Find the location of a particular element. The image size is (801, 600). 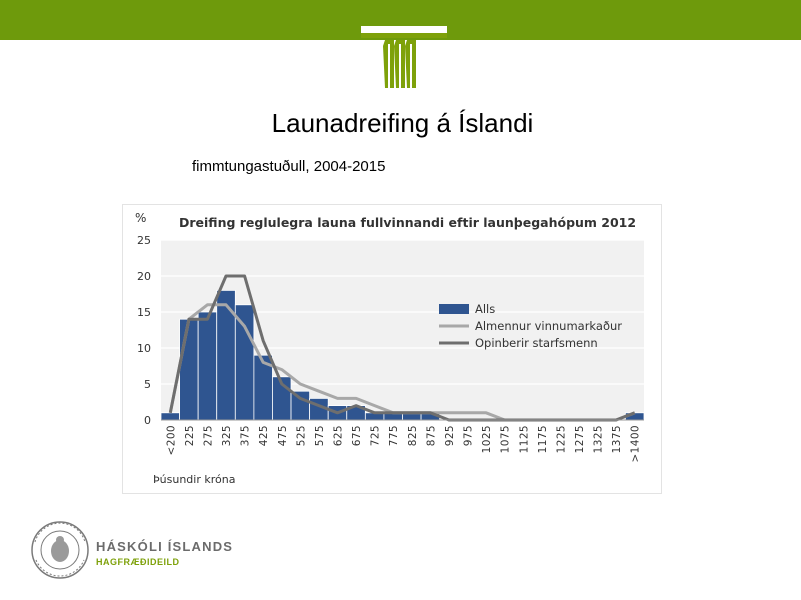

x-tick-label: <200 is located at coordinates (171, 440).